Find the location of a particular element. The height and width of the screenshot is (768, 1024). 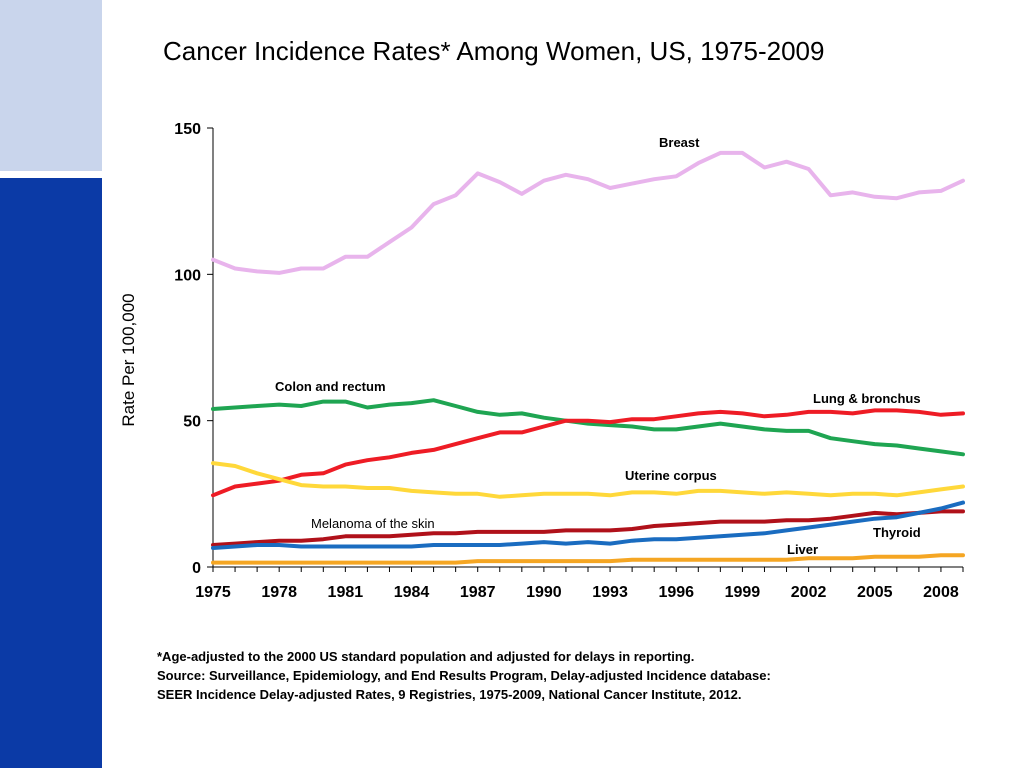

x-tick-label: 2005 is located at coordinates (875, 592).